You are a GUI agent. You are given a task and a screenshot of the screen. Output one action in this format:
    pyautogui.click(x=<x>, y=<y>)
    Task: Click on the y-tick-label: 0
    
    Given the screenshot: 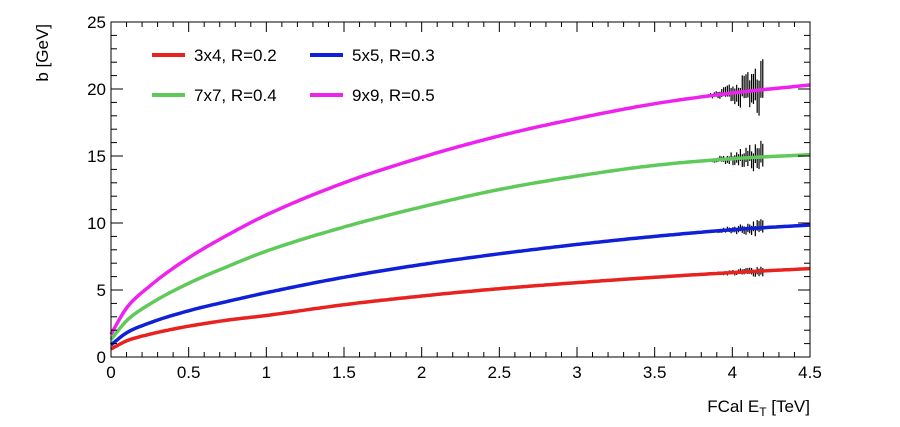 What is the action you would take?
    pyautogui.click(x=101, y=357)
    